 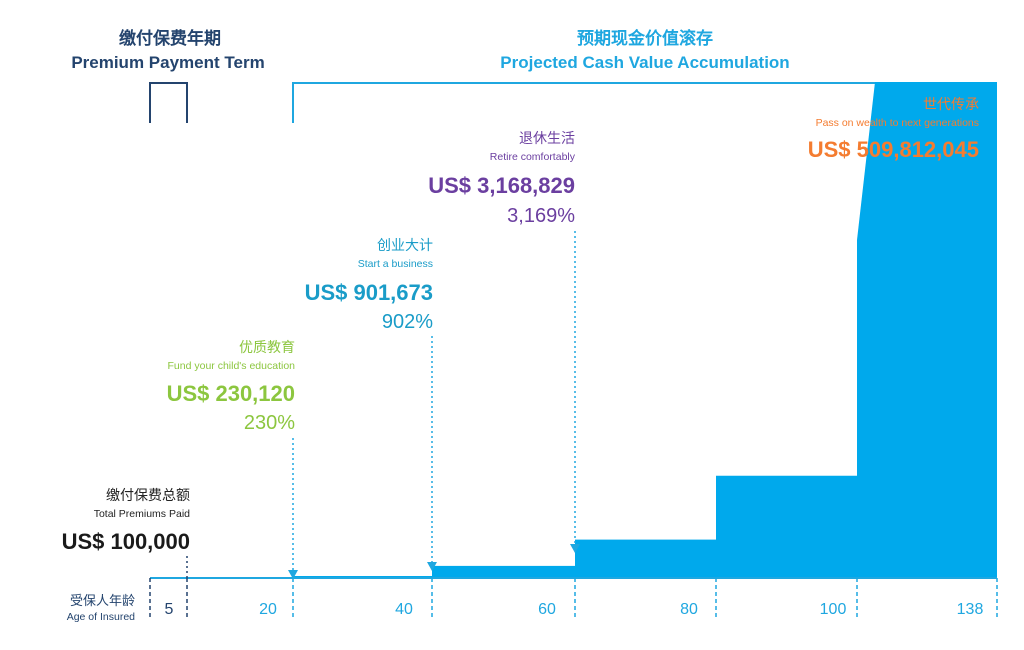 What do you see at coordinates (645, 38) in the screenshot?
I see `cash-value-title-cn: 预期现金价值滚存` at bounding box center [645, 38].